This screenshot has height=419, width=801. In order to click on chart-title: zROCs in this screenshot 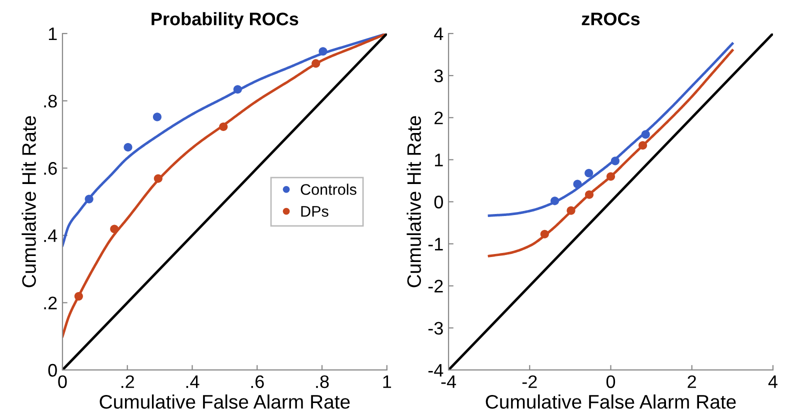, I will do `click(611, 19)`.